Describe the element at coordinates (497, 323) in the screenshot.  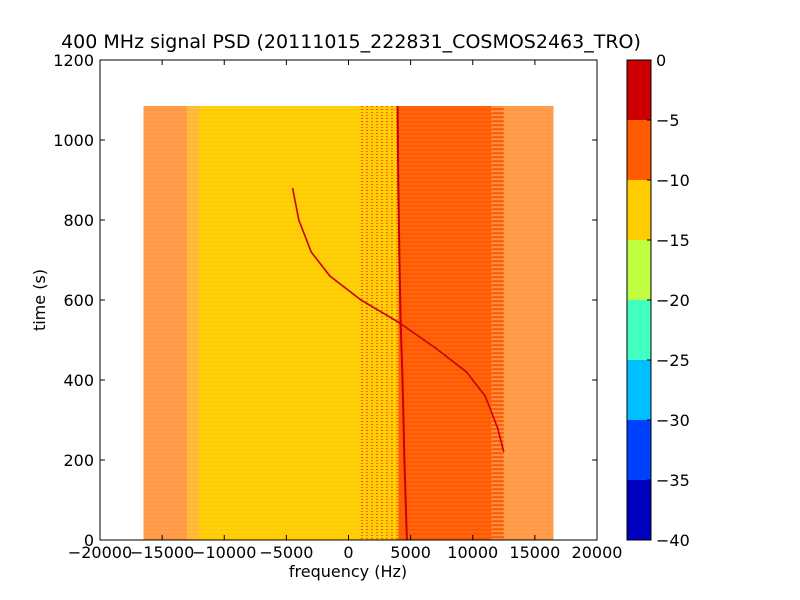
I see `heatmap-region-transition-right` at that location.